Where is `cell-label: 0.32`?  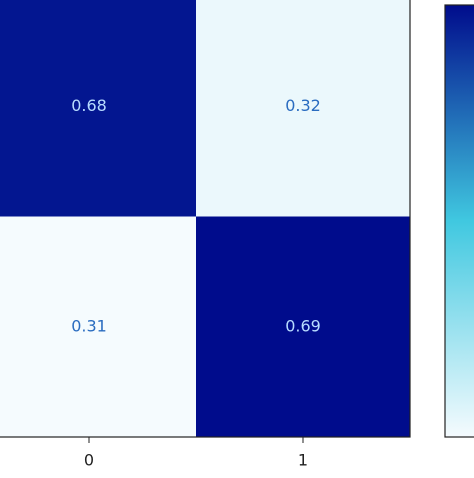 cell-label: 0.32 is located at coordinates (303, 105).